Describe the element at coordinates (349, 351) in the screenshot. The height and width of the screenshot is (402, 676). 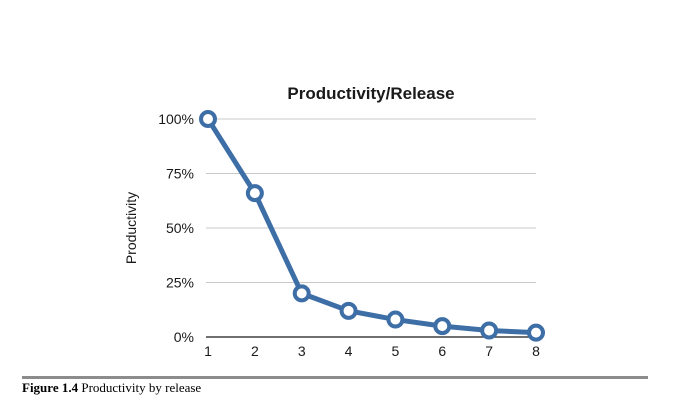
I see `x-tick-label: 4` at that location.